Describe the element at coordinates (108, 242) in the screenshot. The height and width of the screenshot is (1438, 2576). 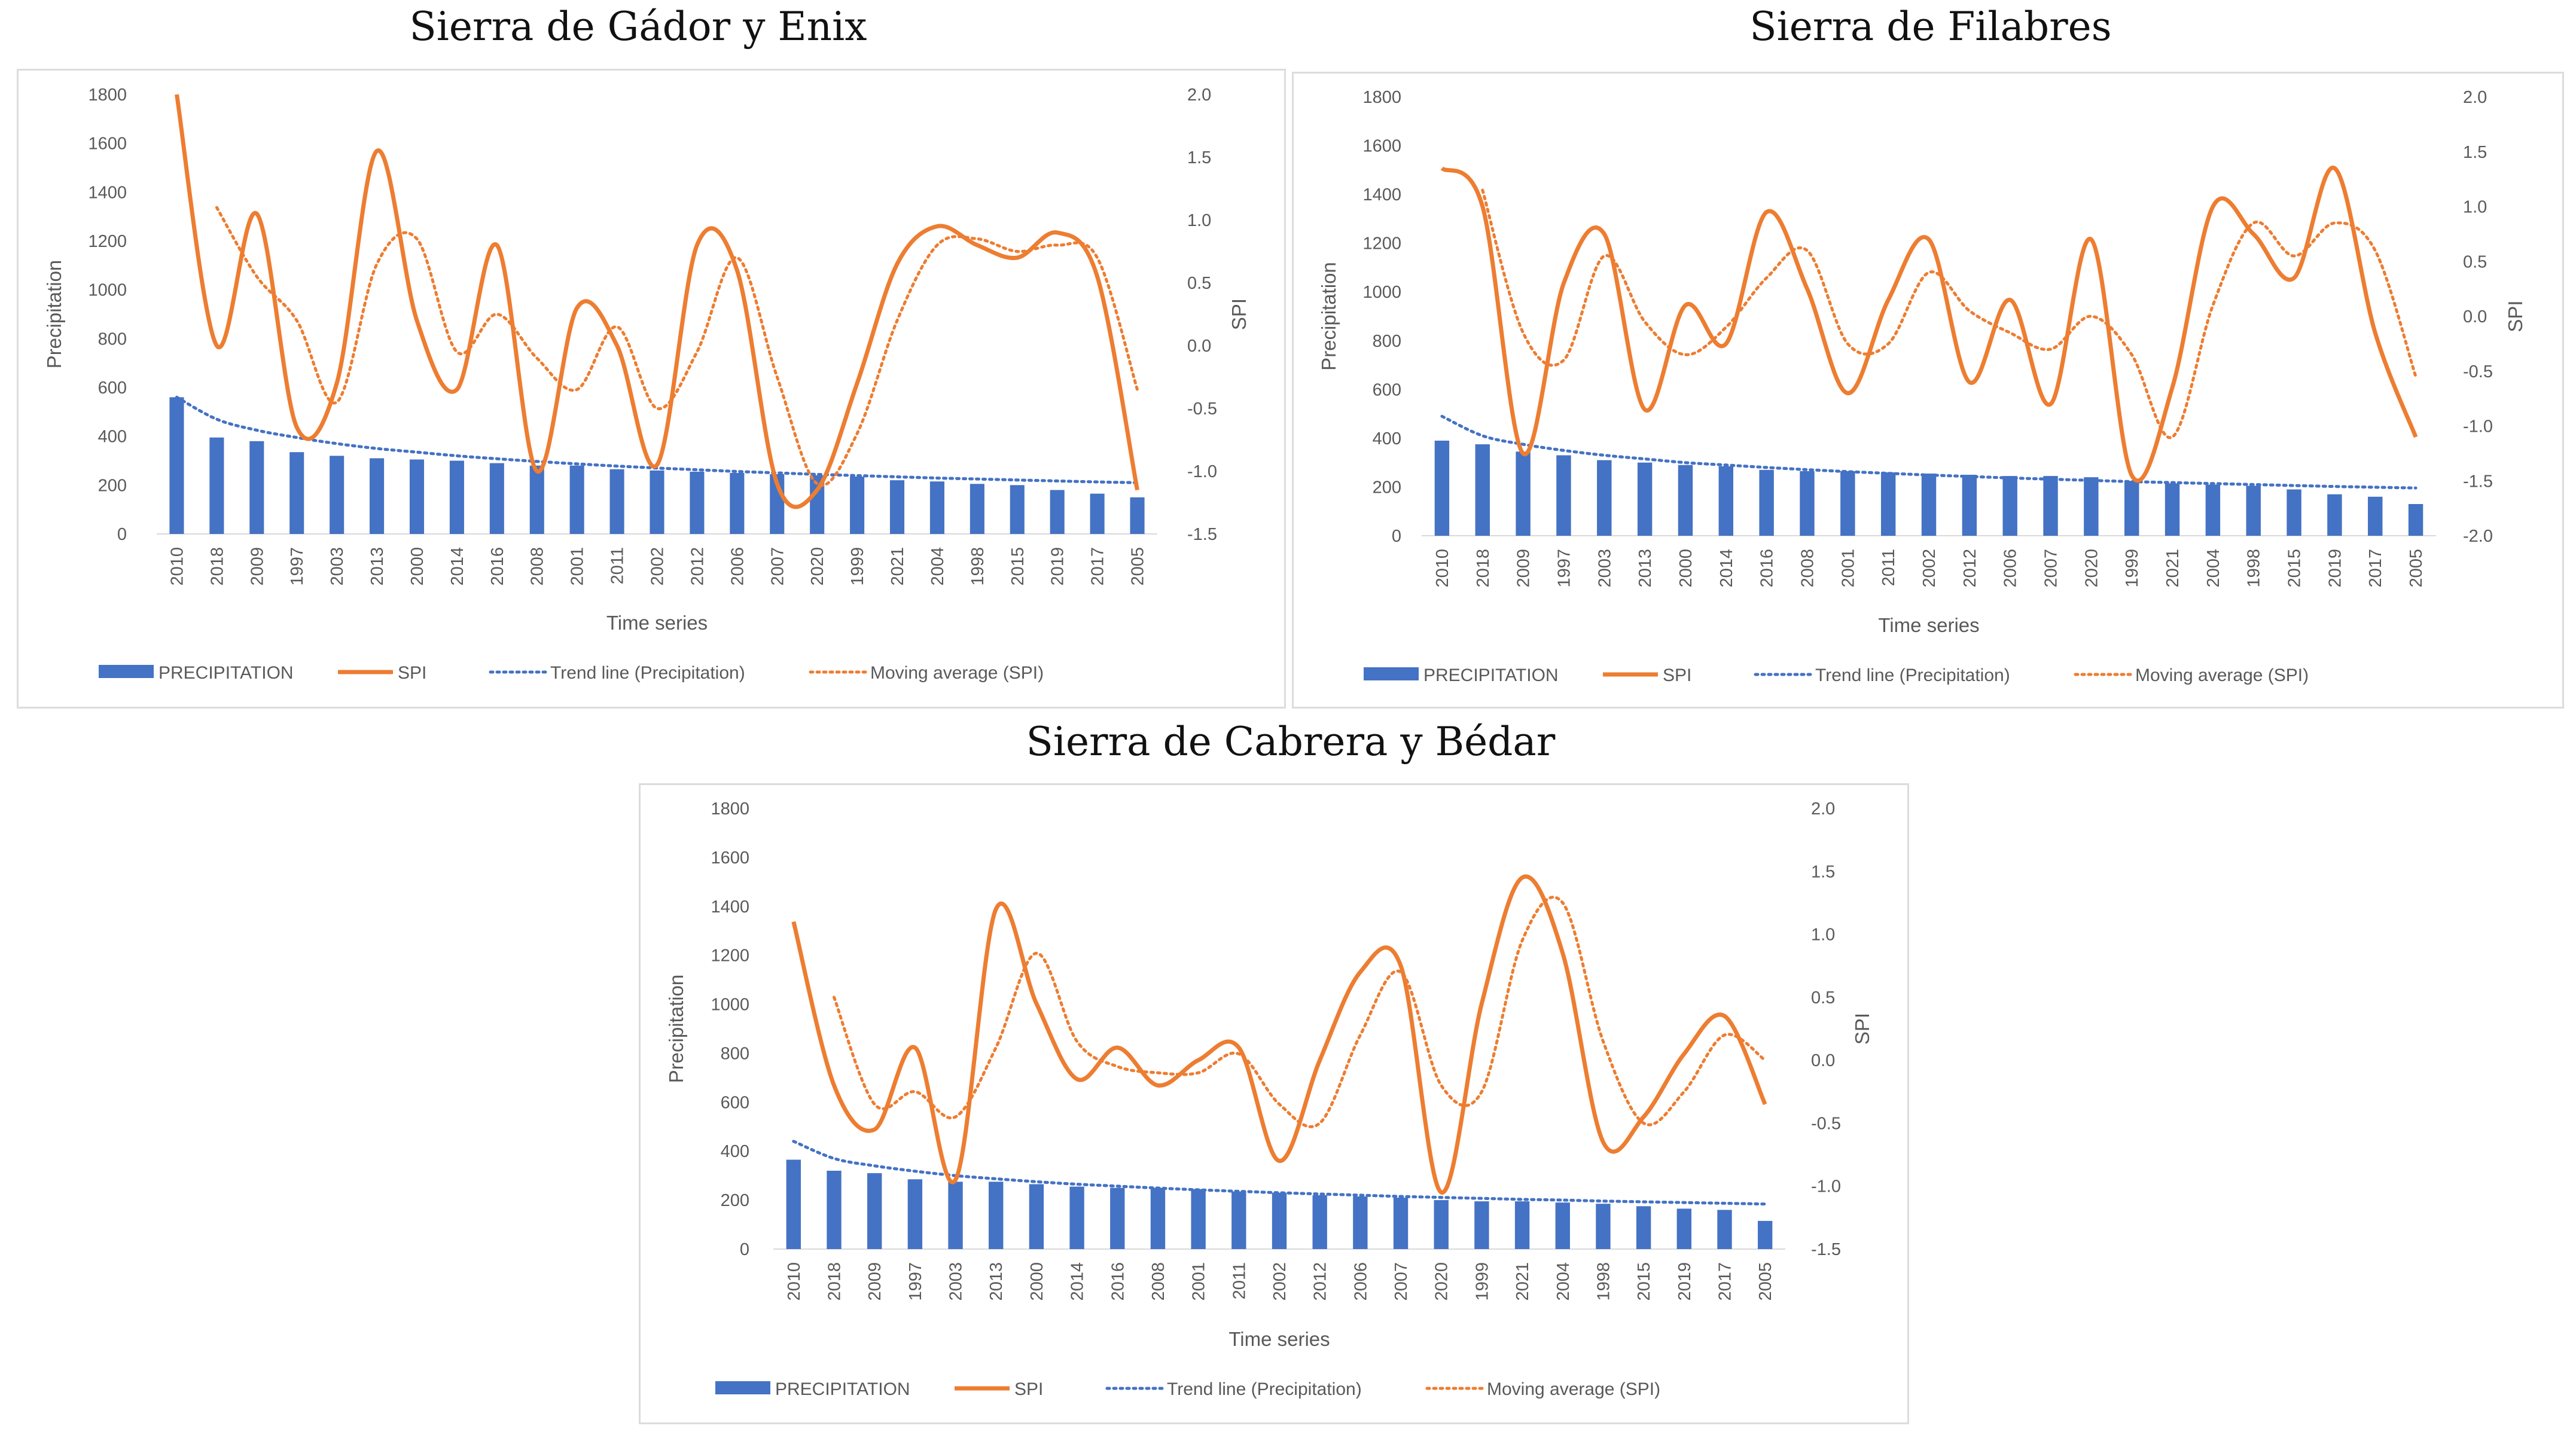
I see `y-tick-label: 1200` at that location.